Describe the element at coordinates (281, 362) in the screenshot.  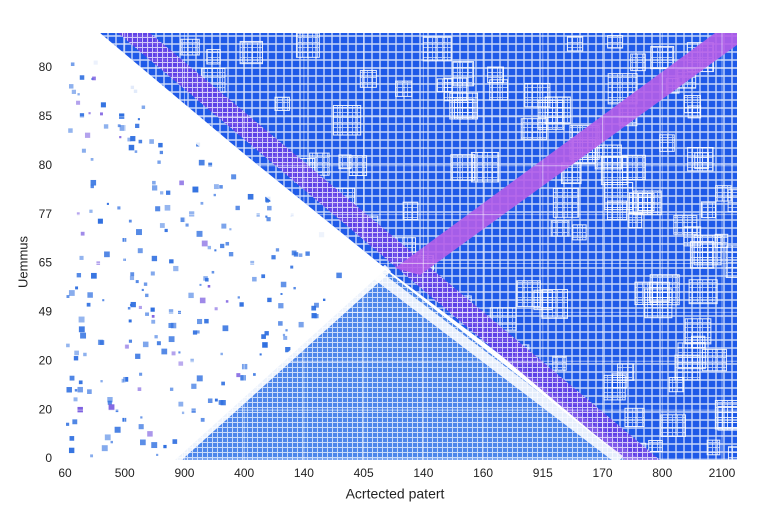
I see `white-diagonal` at that location.